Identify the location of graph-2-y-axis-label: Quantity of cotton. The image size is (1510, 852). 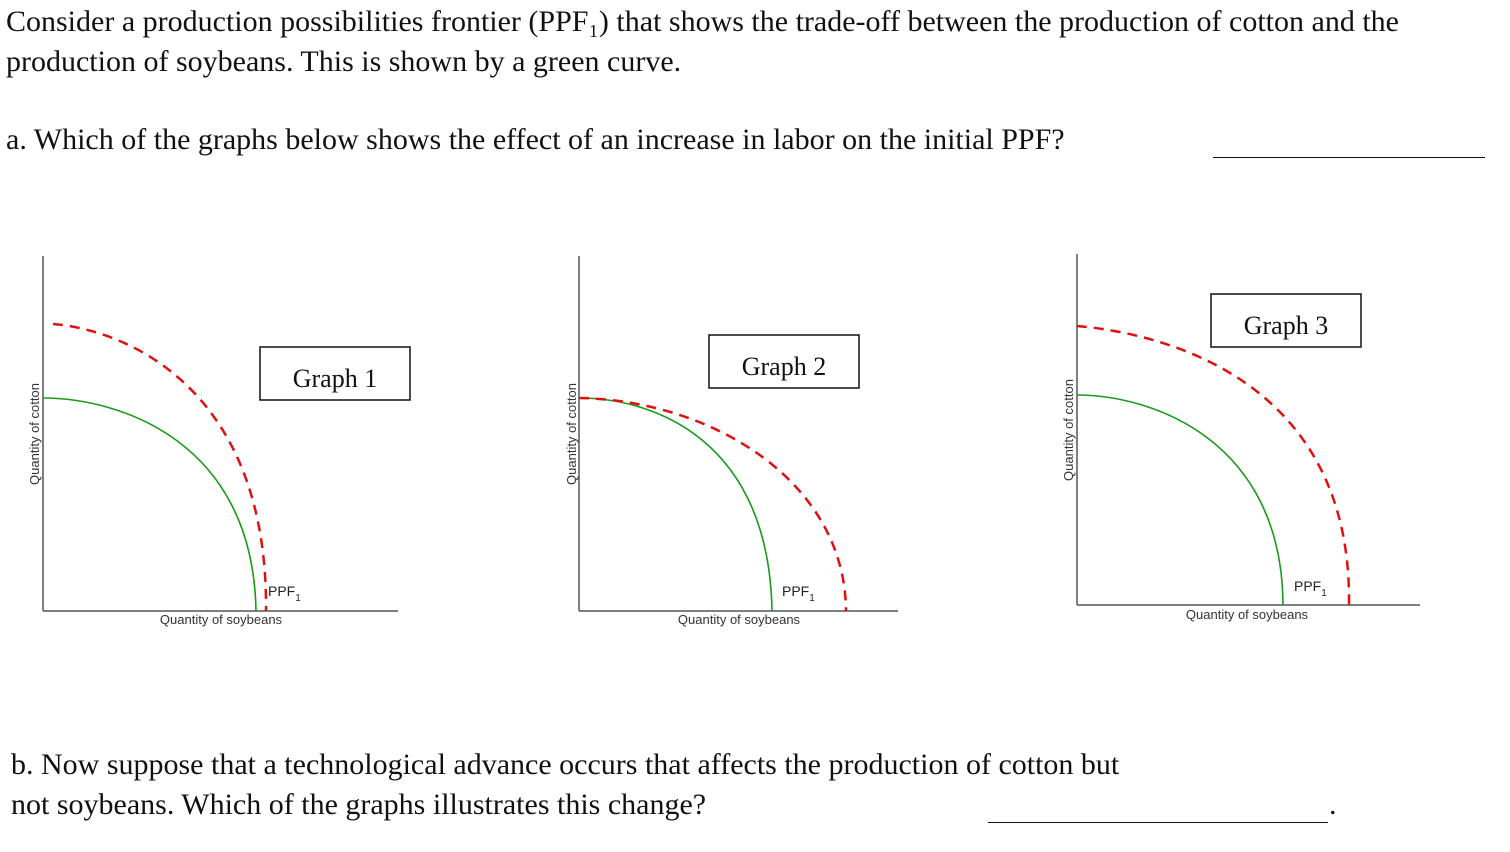
(571, 434).